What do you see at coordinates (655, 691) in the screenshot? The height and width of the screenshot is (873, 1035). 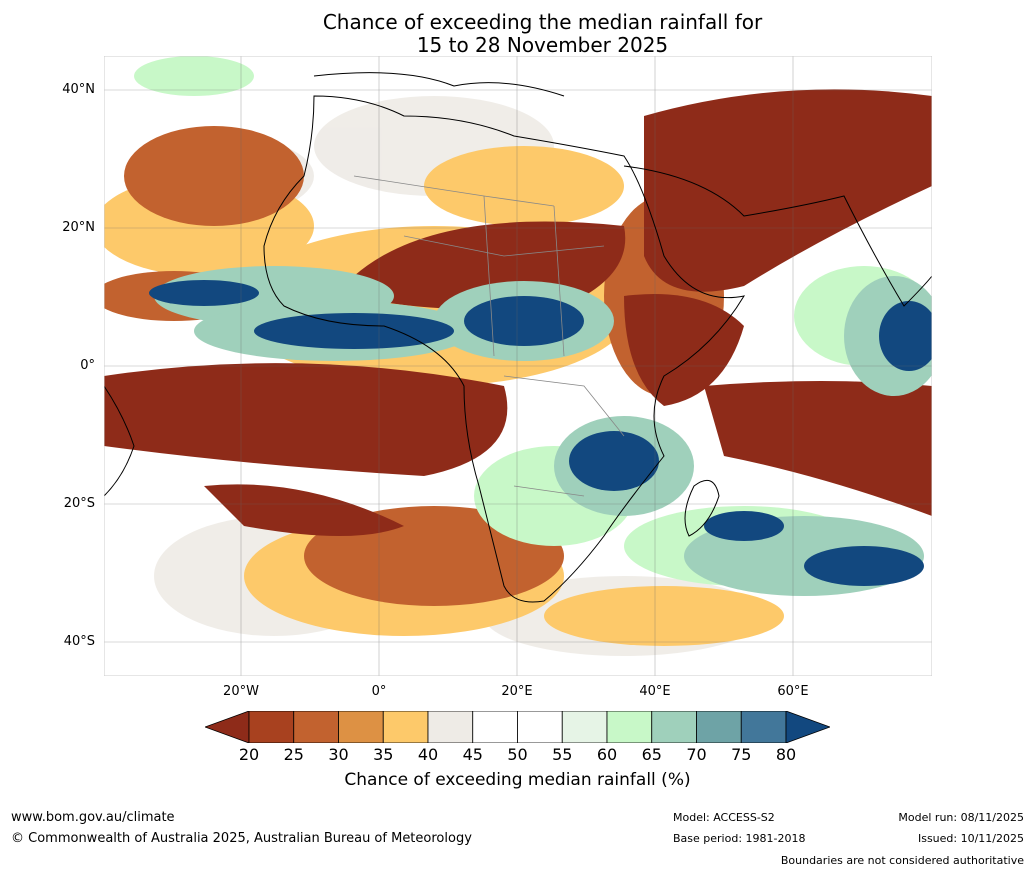 I see `lon-label-40e: 40°E` at bounding box center [655, 691].